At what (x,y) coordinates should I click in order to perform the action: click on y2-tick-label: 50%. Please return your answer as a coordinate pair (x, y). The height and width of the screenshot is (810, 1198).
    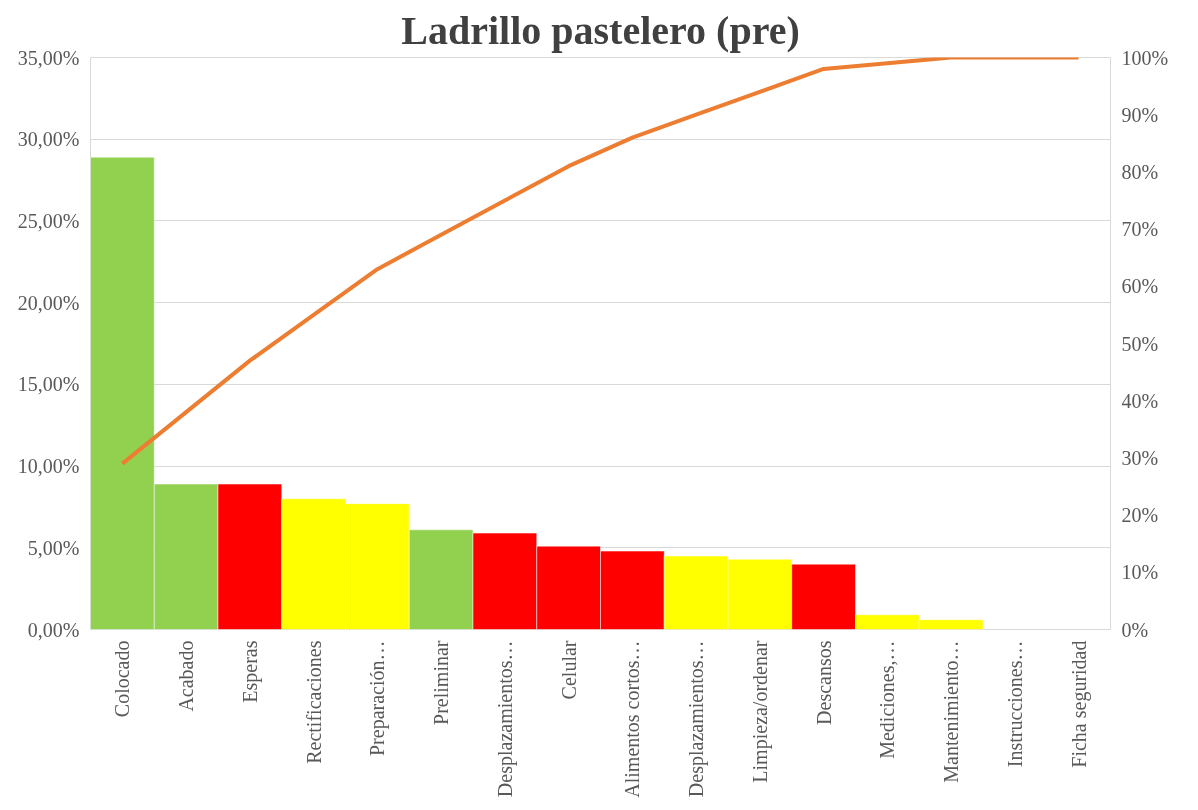
    Looking at the image, I should click on (1140, 343).